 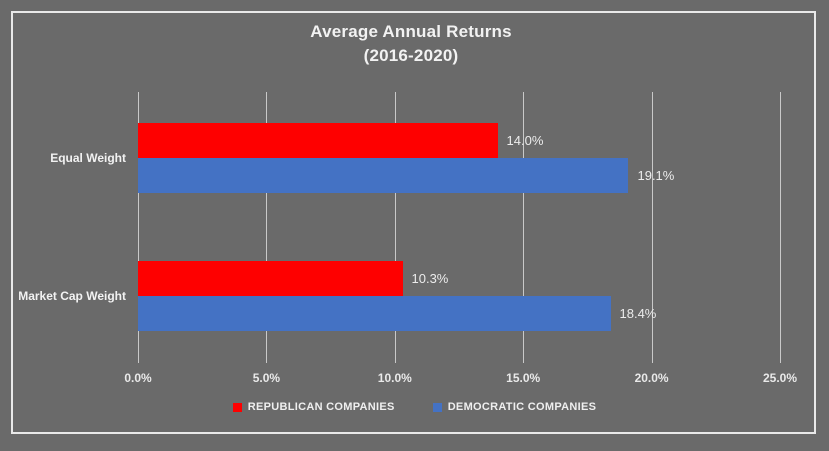 I want to click on x-tick-label: 20.0%, so click(x=651, y=378).